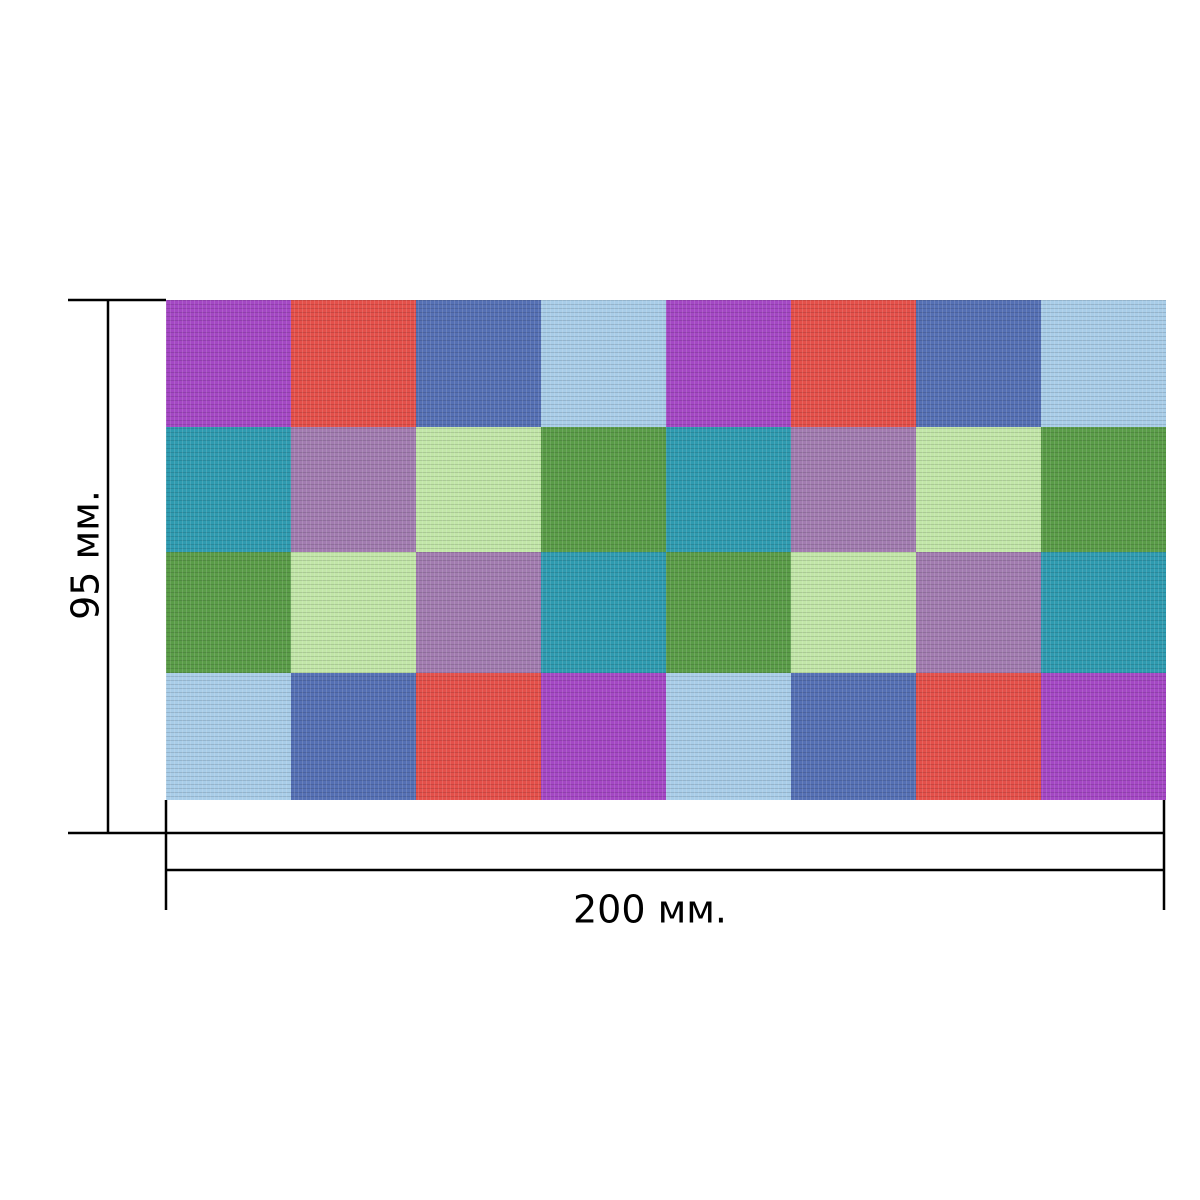 This screenshot has height=1200, width=1200. Describe the element at coordinates (115, 566) in the screenshot. I see `height-dimension: 95 мм.` at that location.